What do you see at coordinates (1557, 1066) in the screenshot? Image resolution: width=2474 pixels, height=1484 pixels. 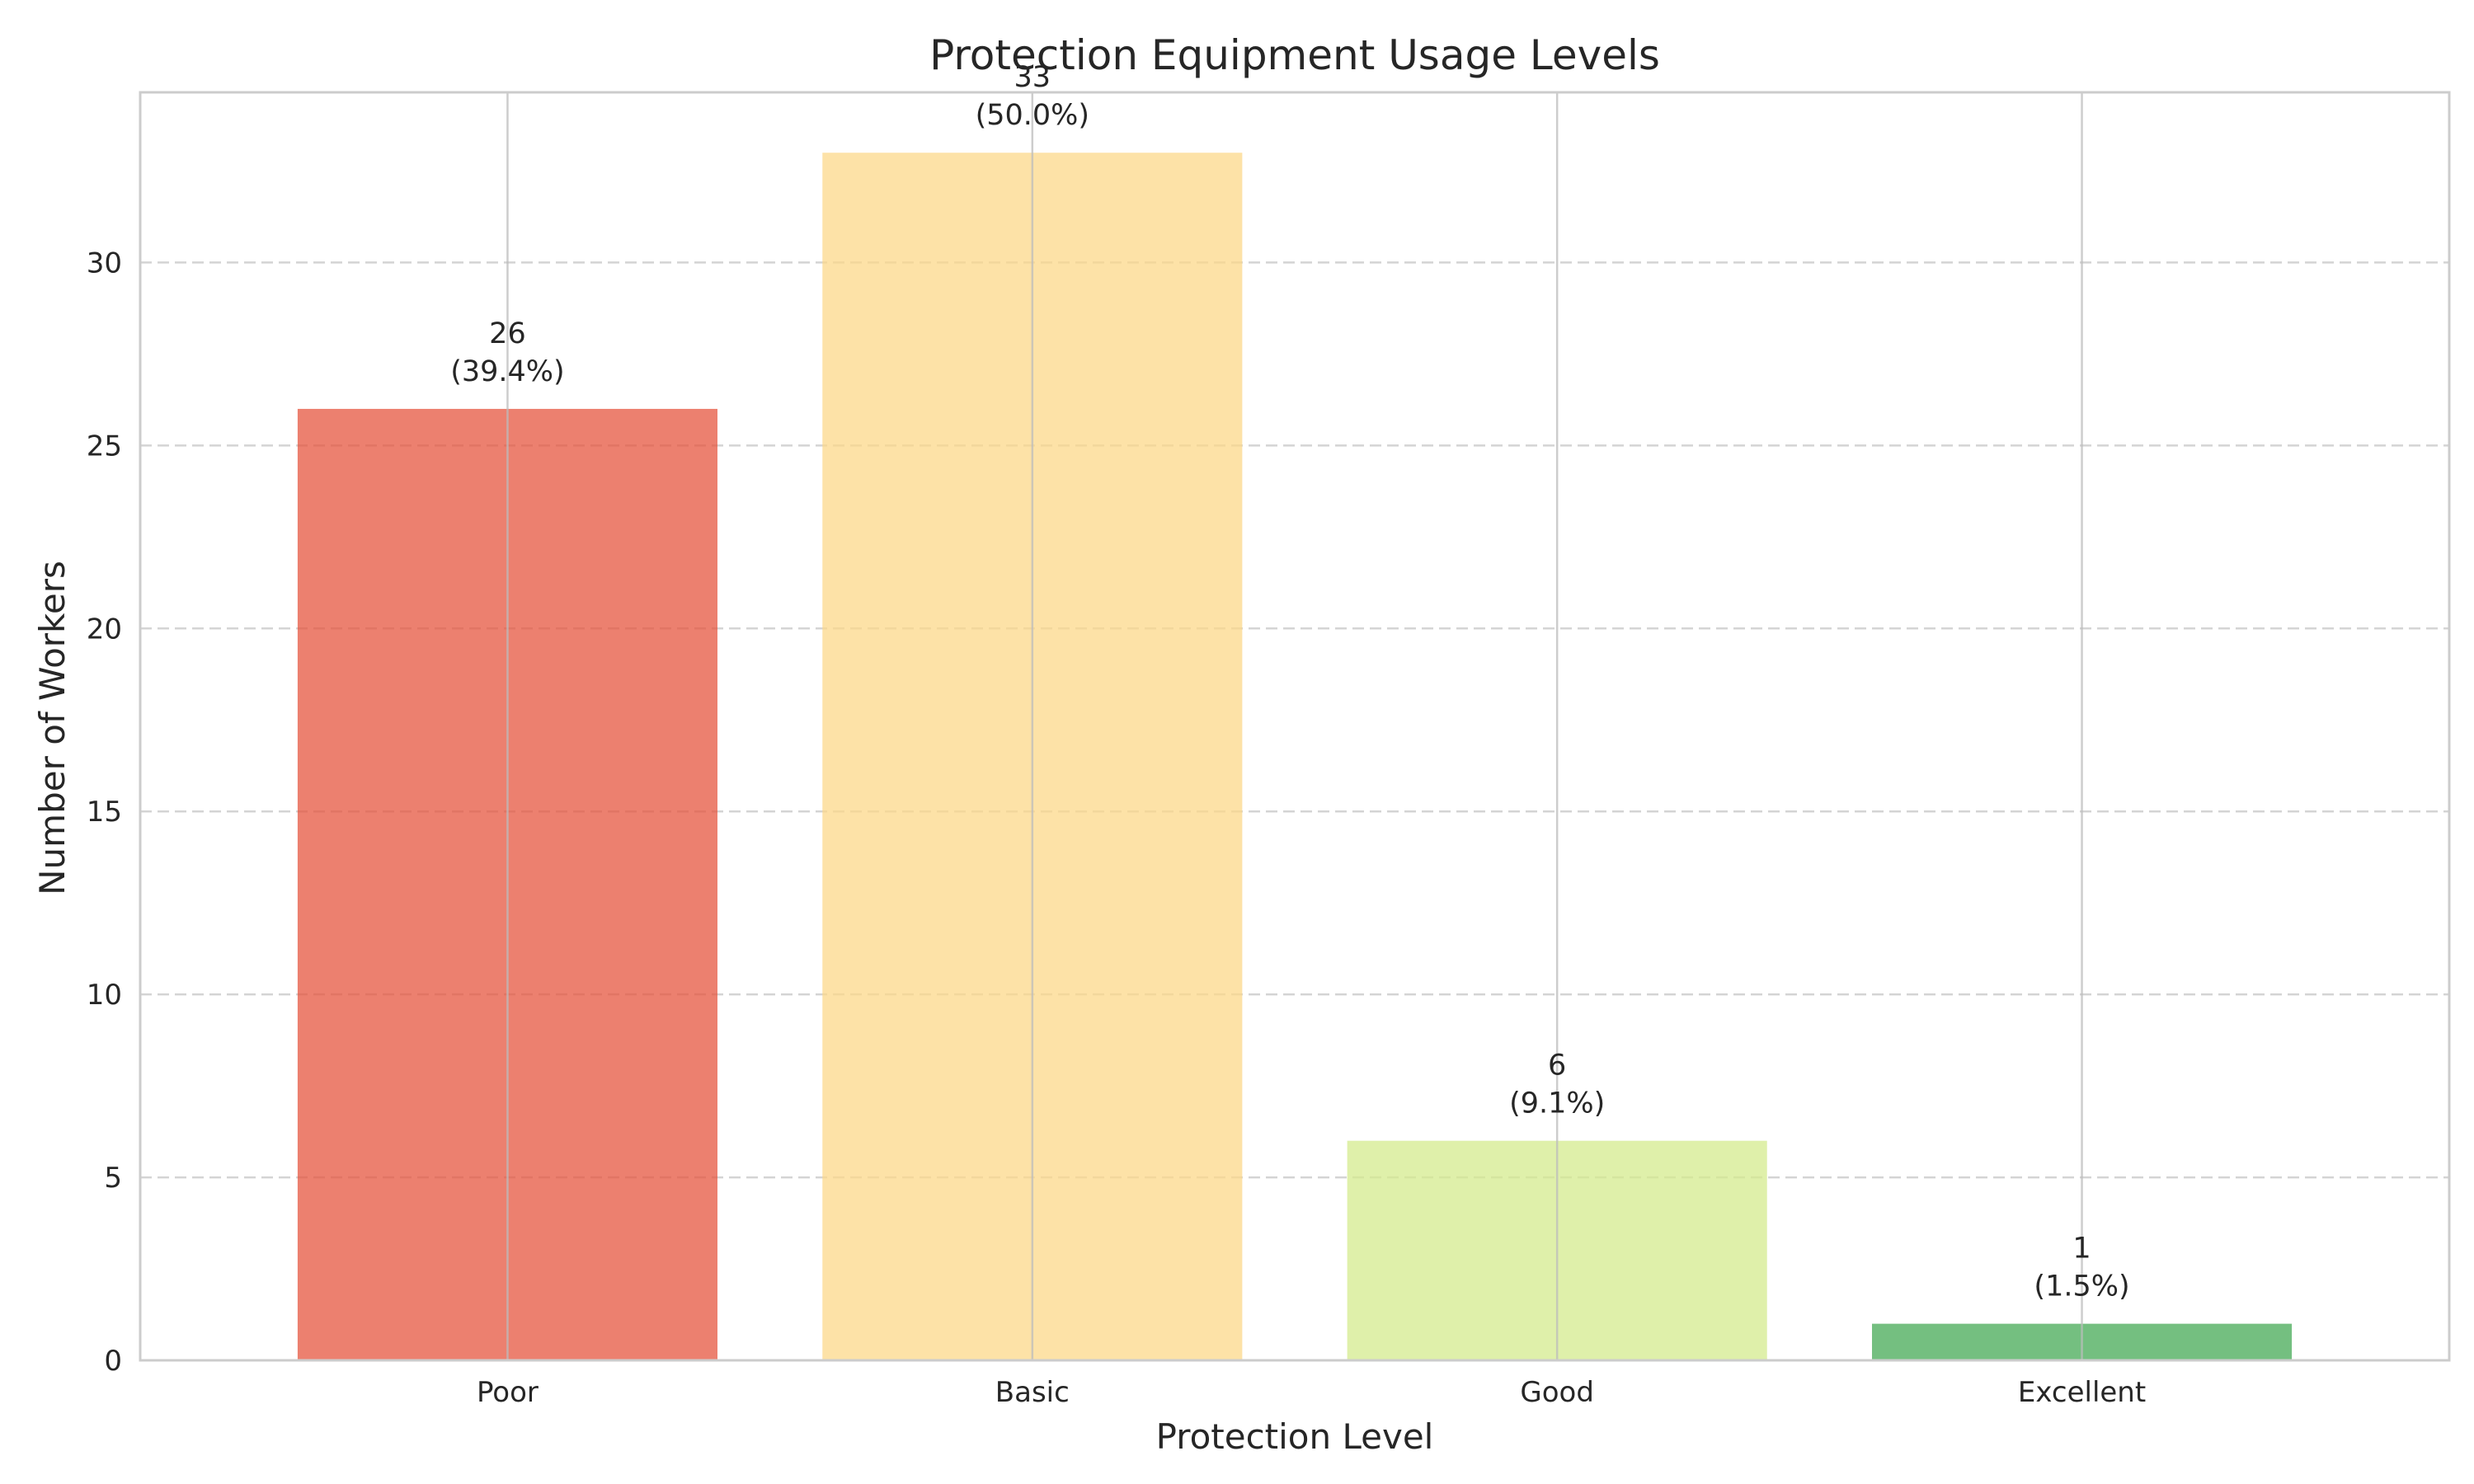 I see `bar-value-label: 6` at bounding box center [1557, 1066].